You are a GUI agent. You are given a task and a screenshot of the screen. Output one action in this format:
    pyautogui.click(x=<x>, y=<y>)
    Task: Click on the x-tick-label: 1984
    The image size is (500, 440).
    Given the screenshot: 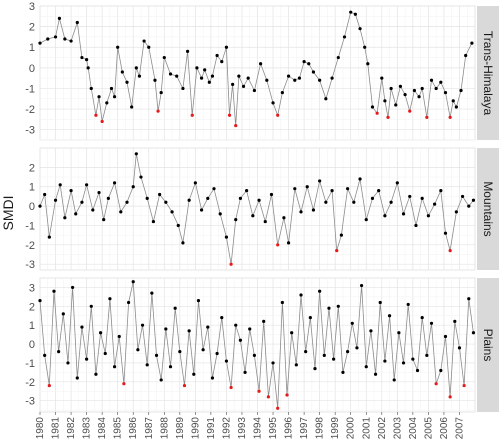 What is the action you would take?
    pyautogui.click(x=102, y=428)
    